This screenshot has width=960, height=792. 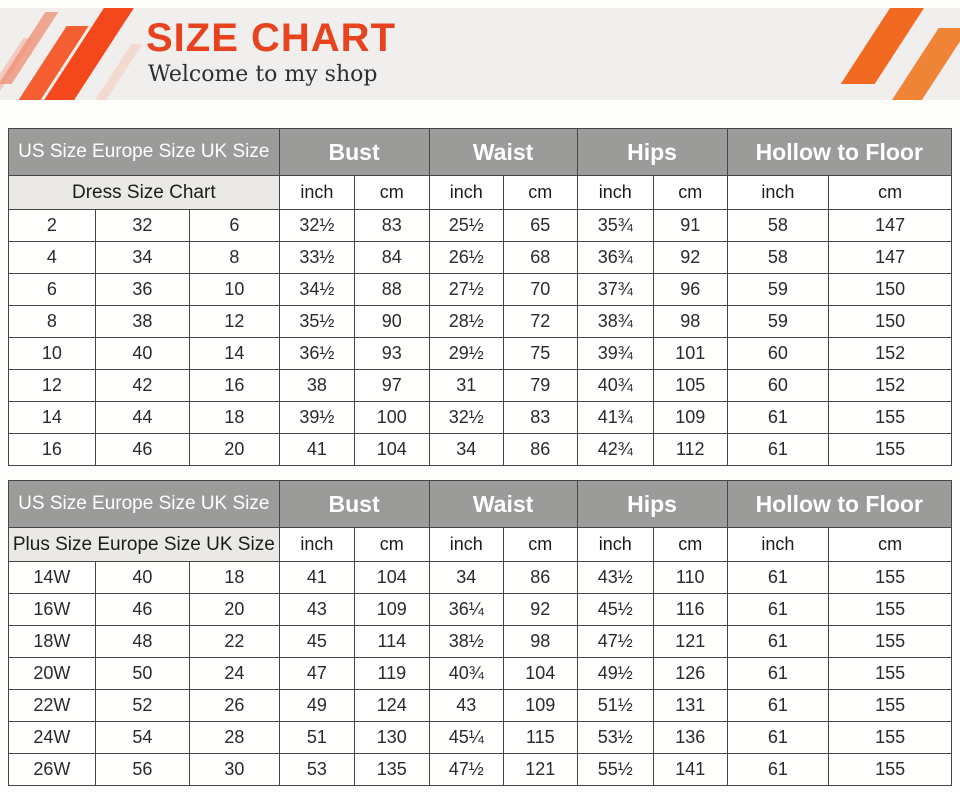 I want to click on table-row: 14 44 18 39½ 100 32½ 83 41¾ 109 61 155, so click(x=480, y=417).